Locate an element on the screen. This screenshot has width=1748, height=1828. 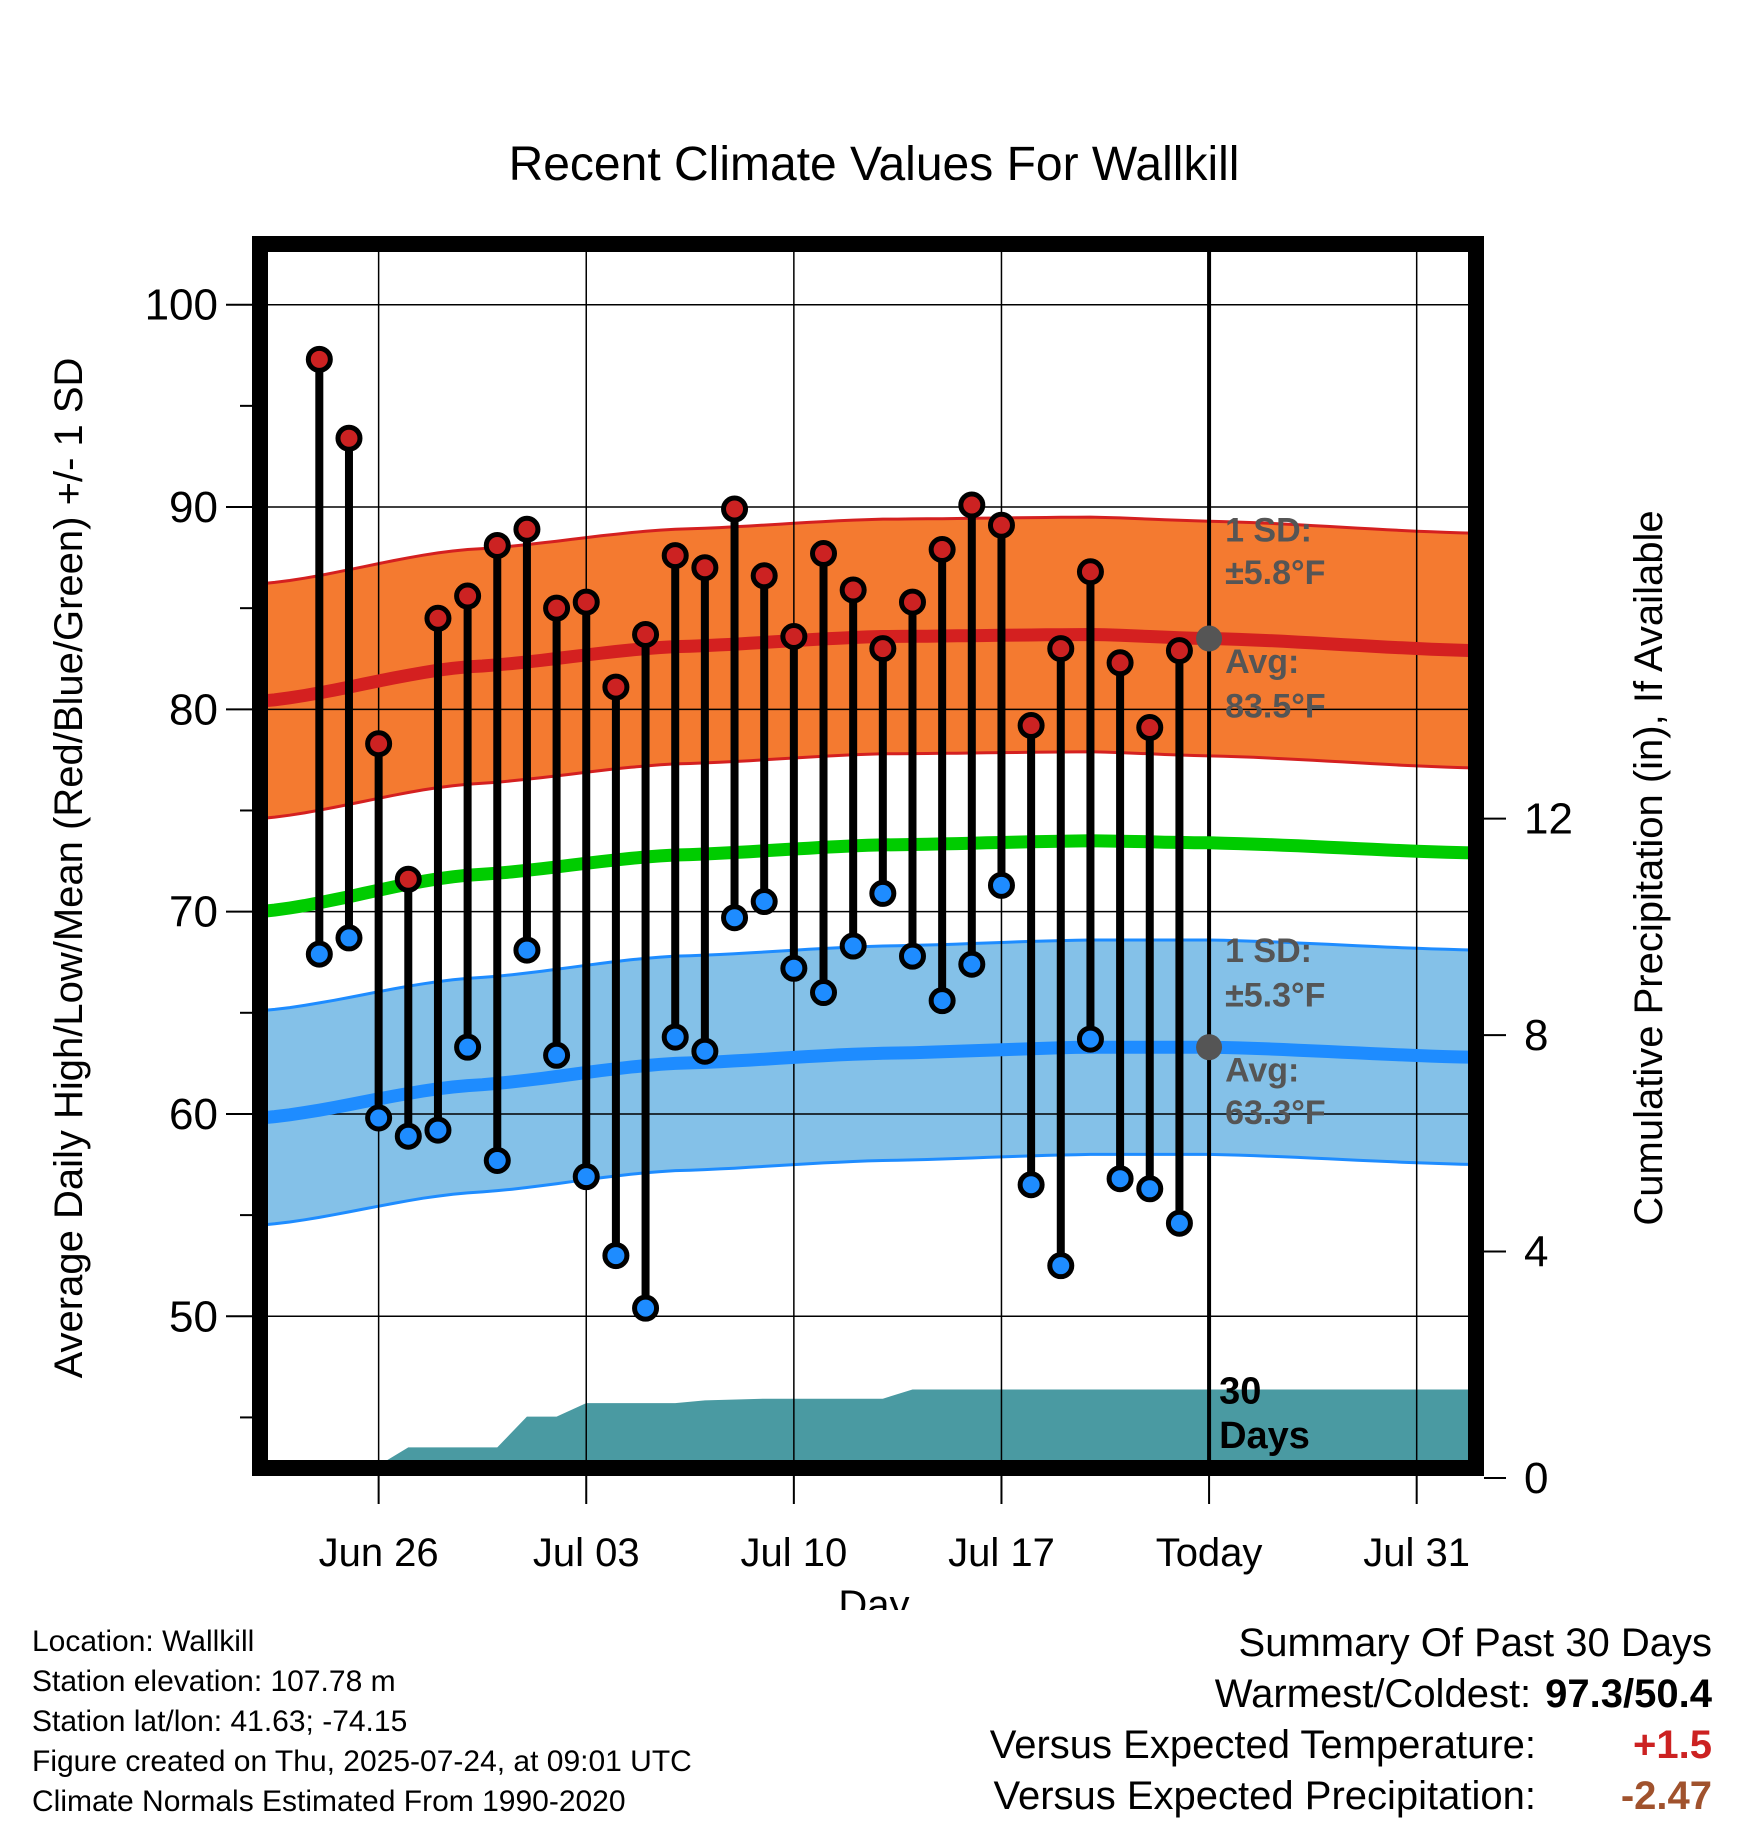
summary-temp: Versus Expected Temperature: +1.5 is located at coordinates (1351, 1745).